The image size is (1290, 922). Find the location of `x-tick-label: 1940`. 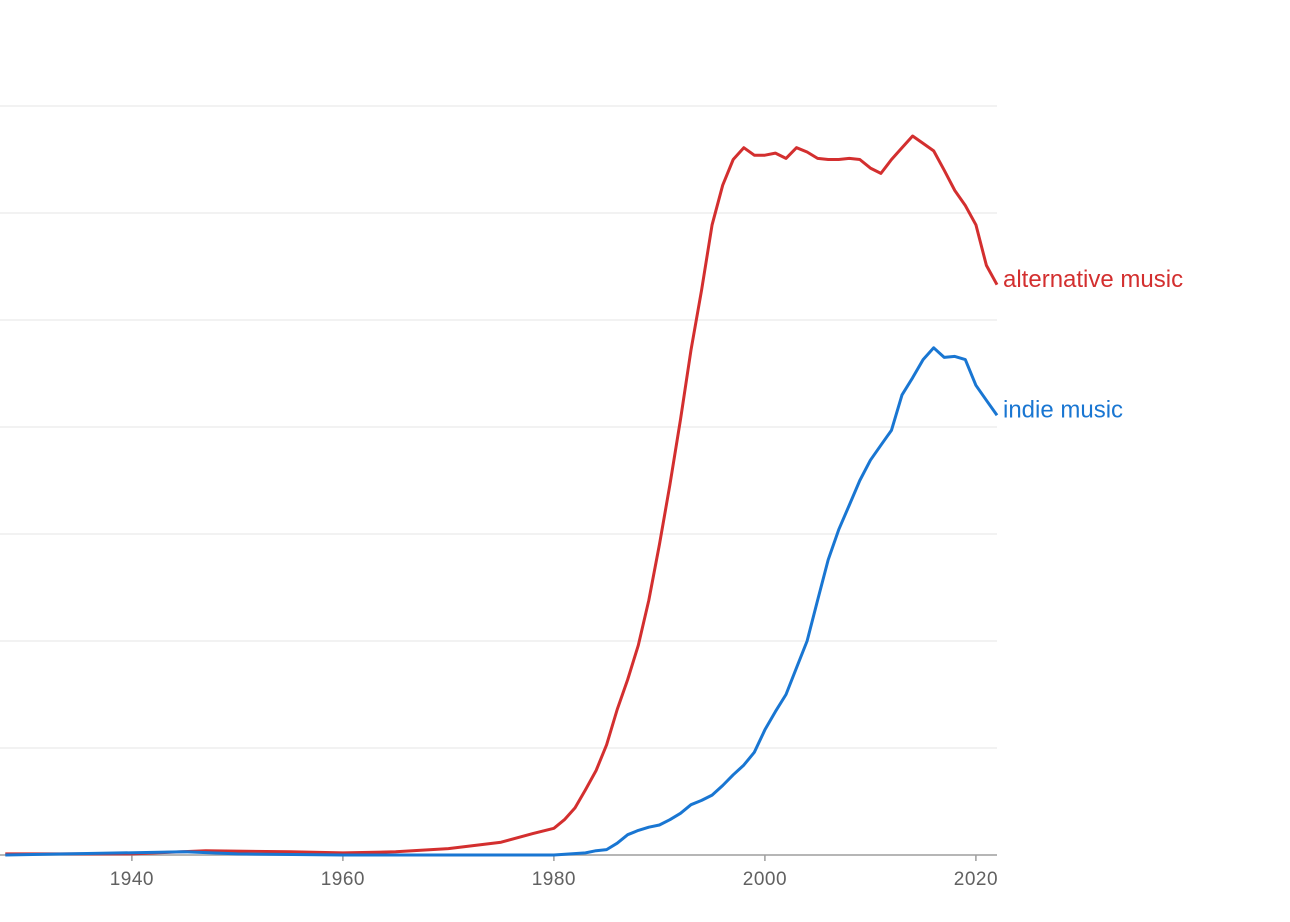

x-tick-label: 1940 is located at coordinates (132, 879).